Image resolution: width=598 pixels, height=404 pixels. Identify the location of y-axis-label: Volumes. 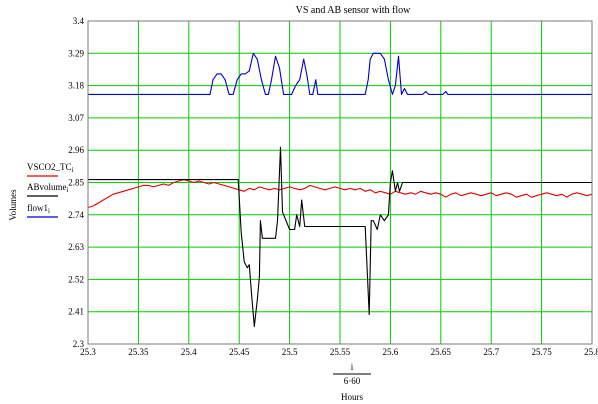
(13, 205).